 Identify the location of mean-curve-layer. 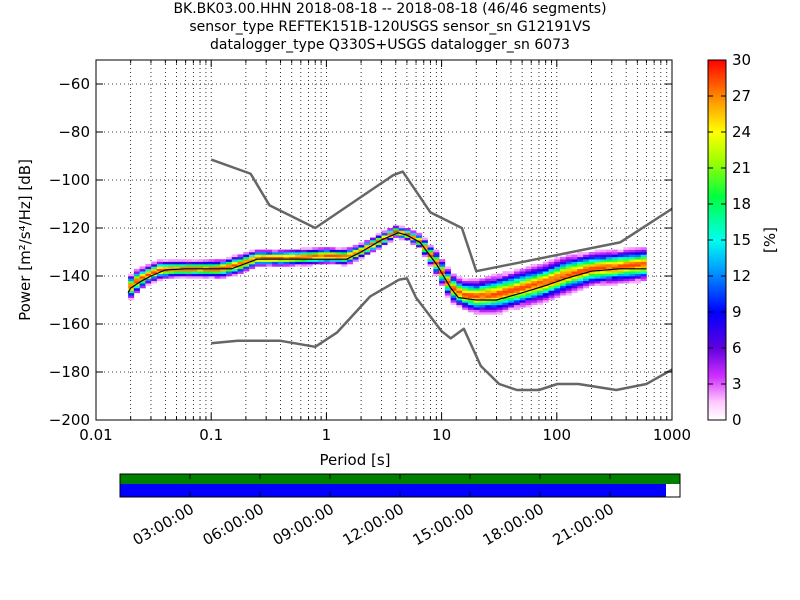
(387, 266).